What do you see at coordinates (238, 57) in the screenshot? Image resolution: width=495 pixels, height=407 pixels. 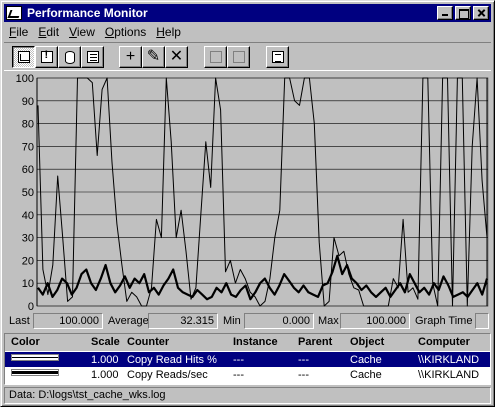 I see `update-now-icon` at bounding box center [238, 57].